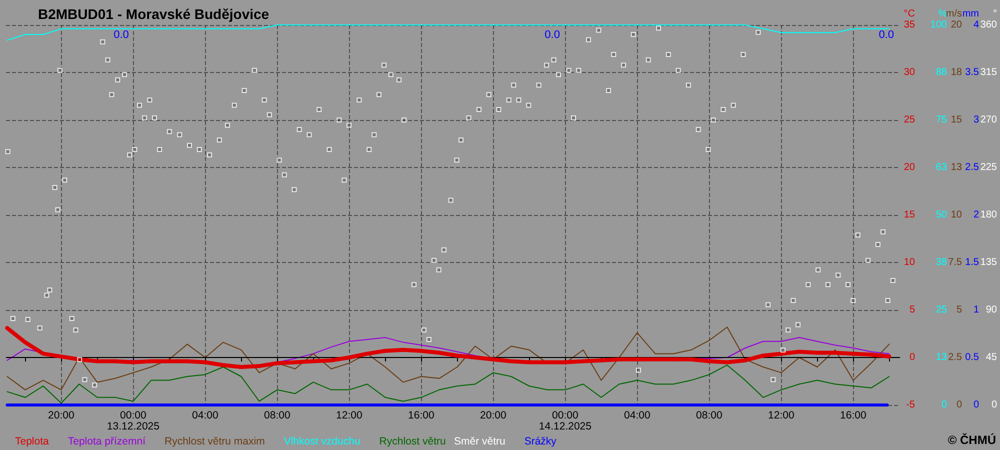 The width and height of the screenshot is (1000, 450). Describe the element at coordinates (942, 120) in the screenshot. I see `y2-tick-label: 75` at that location.